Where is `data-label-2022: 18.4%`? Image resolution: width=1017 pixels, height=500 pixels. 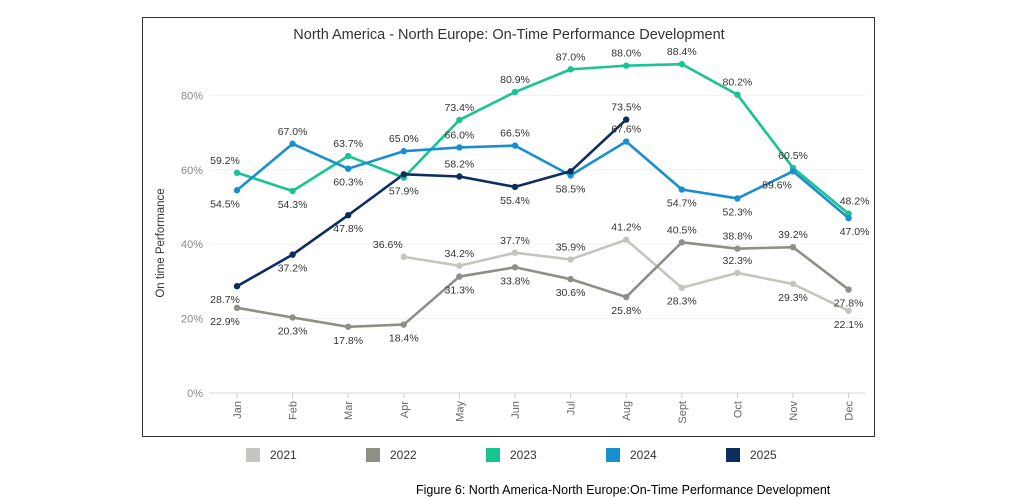 data-label-2022: 18.4% is located at coordinates (404, 339).